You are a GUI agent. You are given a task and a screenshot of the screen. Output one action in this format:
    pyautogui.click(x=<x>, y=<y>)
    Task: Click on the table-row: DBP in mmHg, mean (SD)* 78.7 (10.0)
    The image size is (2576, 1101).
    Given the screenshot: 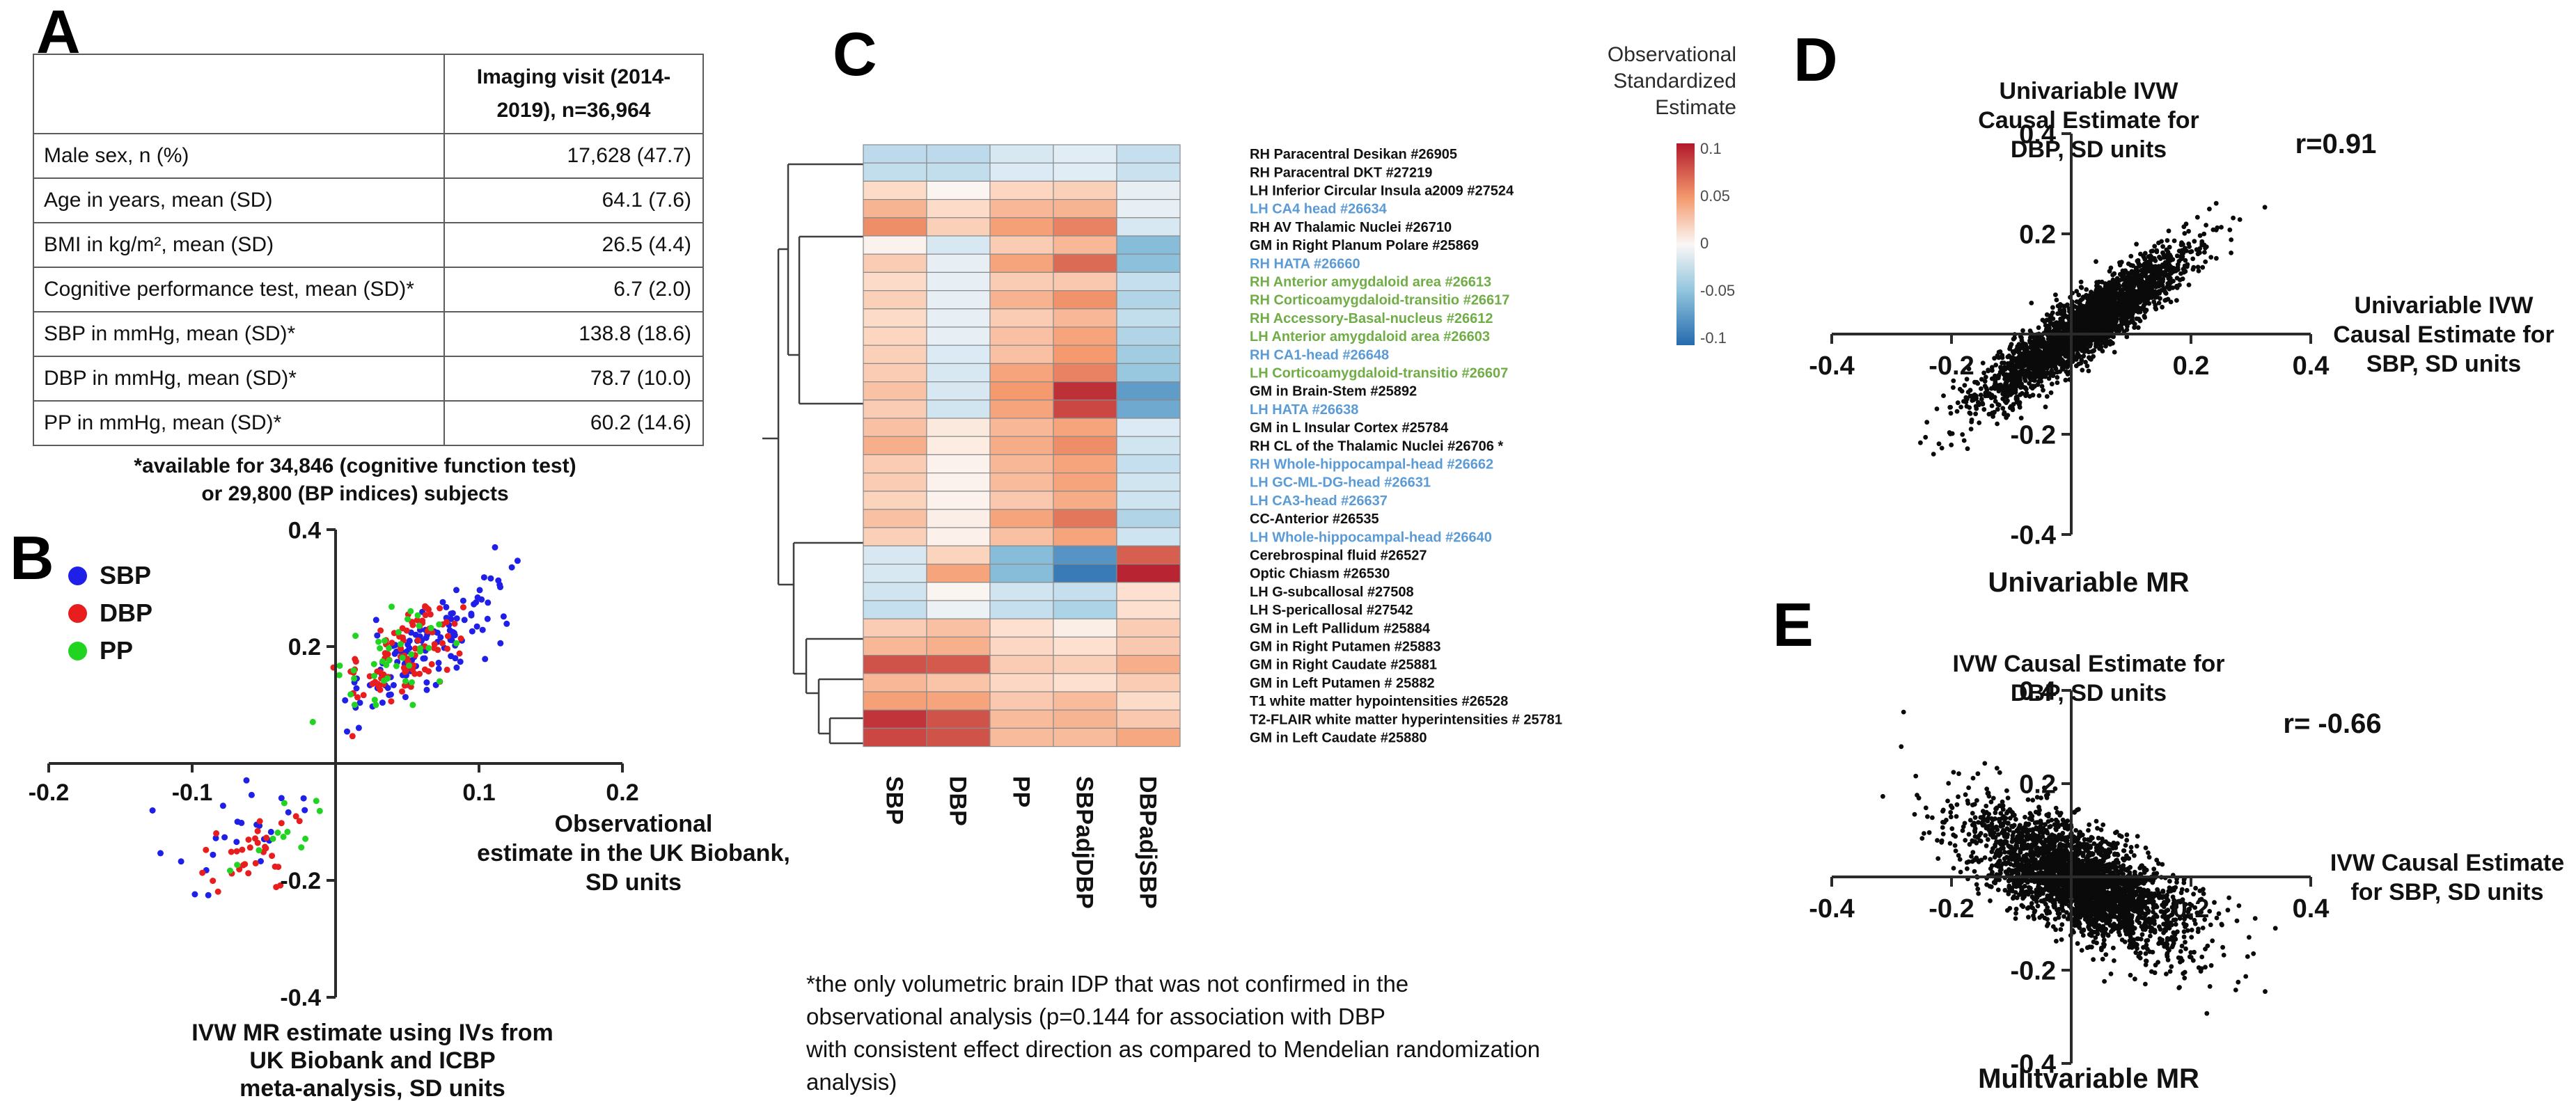 What is the action you would take?
    pyautogui.click(x=368, y=379)
    